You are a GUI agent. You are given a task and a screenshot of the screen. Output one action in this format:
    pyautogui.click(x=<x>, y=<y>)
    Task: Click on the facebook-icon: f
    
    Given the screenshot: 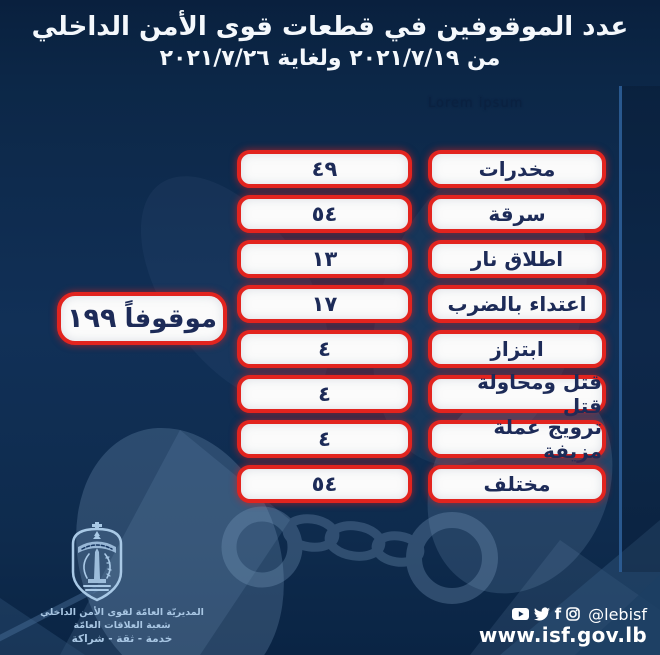 What is the action you would take?
    pyautogui.click(x=558, y=614)
    